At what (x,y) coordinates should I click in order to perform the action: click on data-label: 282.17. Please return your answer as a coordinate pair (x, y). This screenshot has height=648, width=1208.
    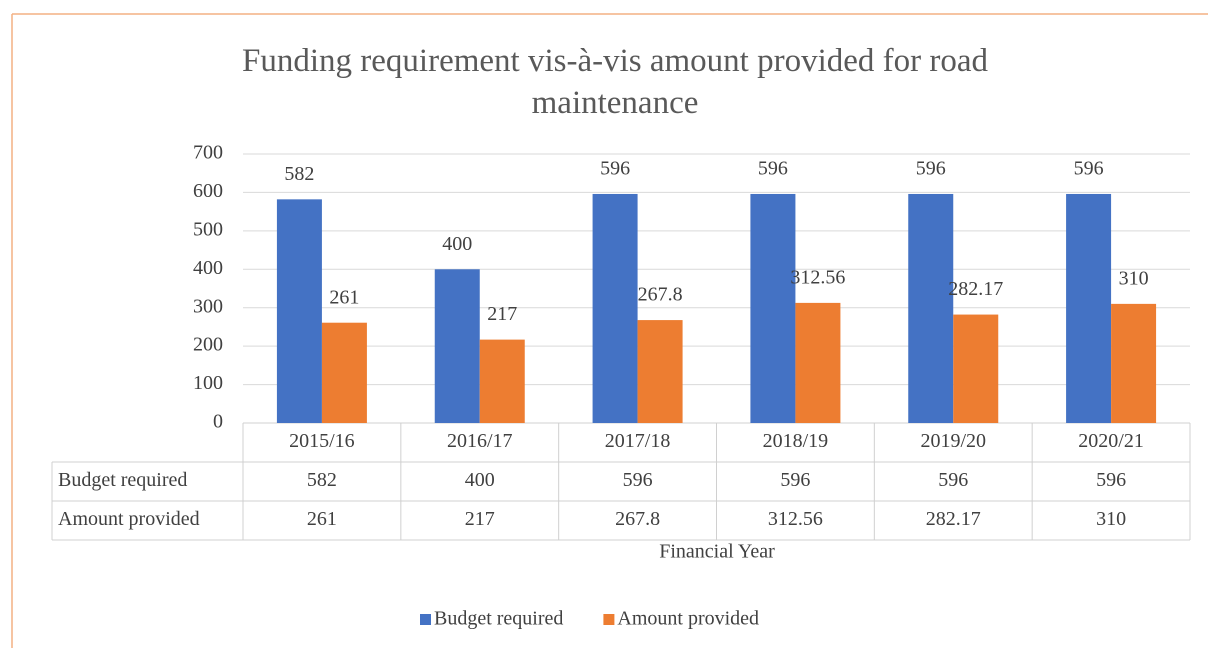
    Looking at the image, I should click on (975, 289).